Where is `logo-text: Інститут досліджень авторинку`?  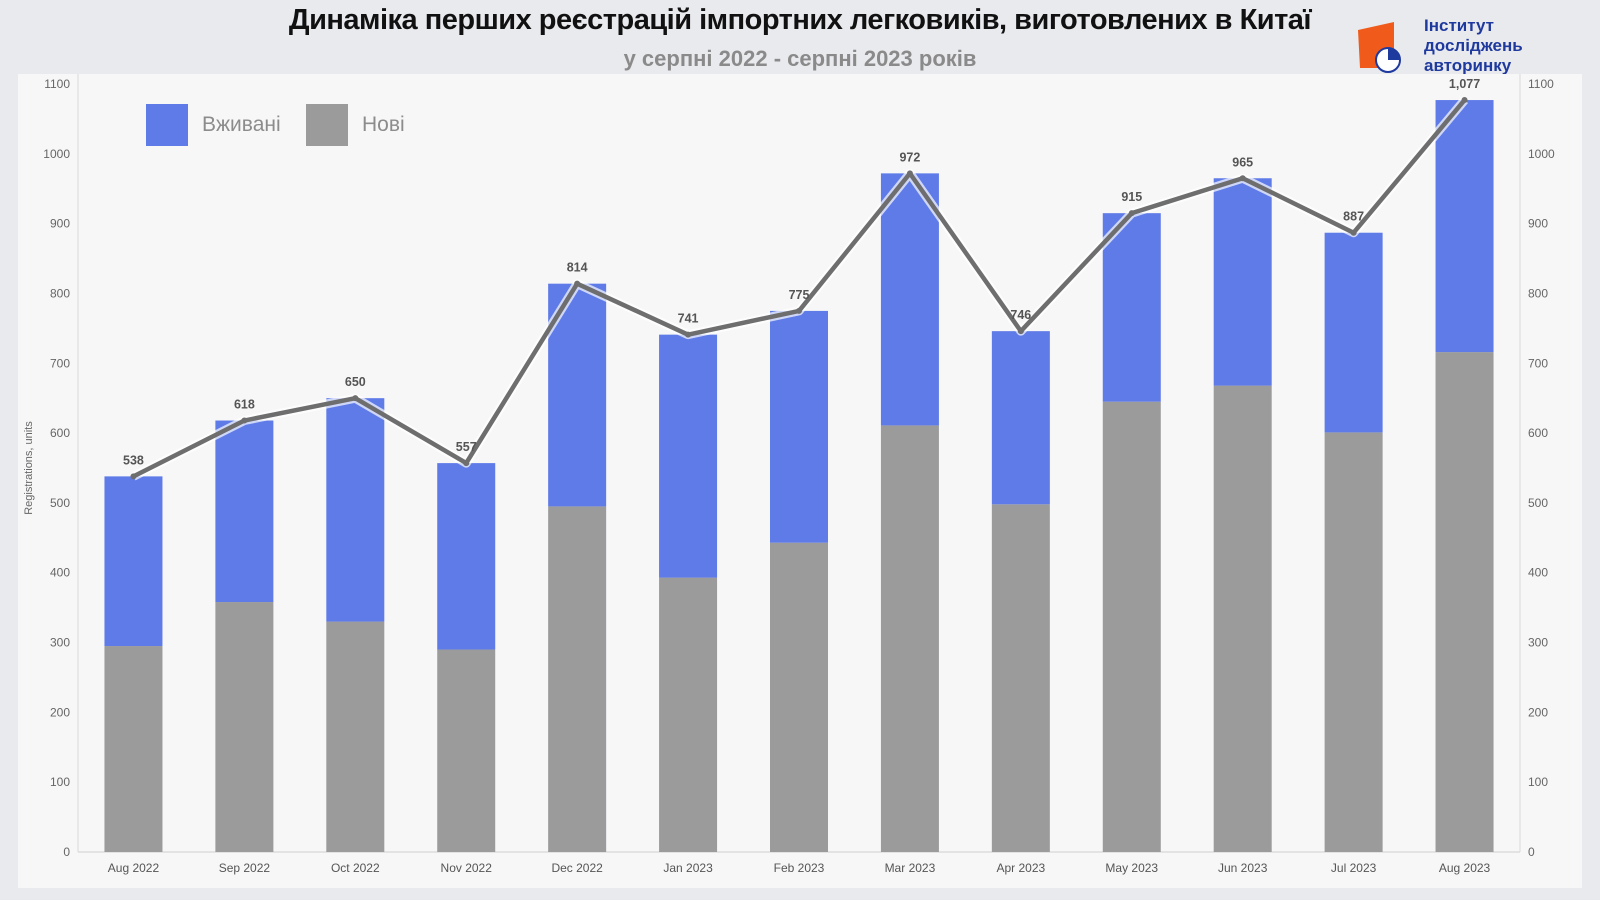
logo-text: Інститут досліджень авторинку is located at coordinates (1473, 46).